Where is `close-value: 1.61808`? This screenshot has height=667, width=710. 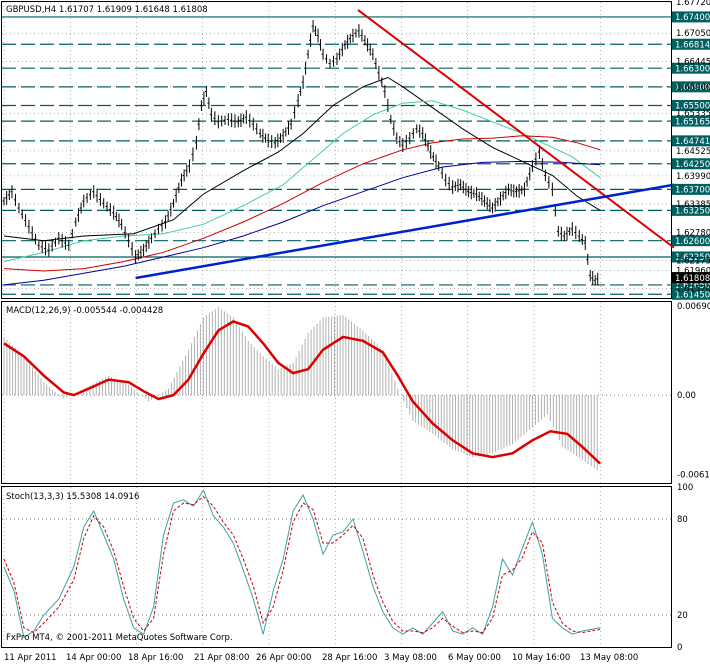
close-value: 1.61808 is located at coordinates (190, 10).